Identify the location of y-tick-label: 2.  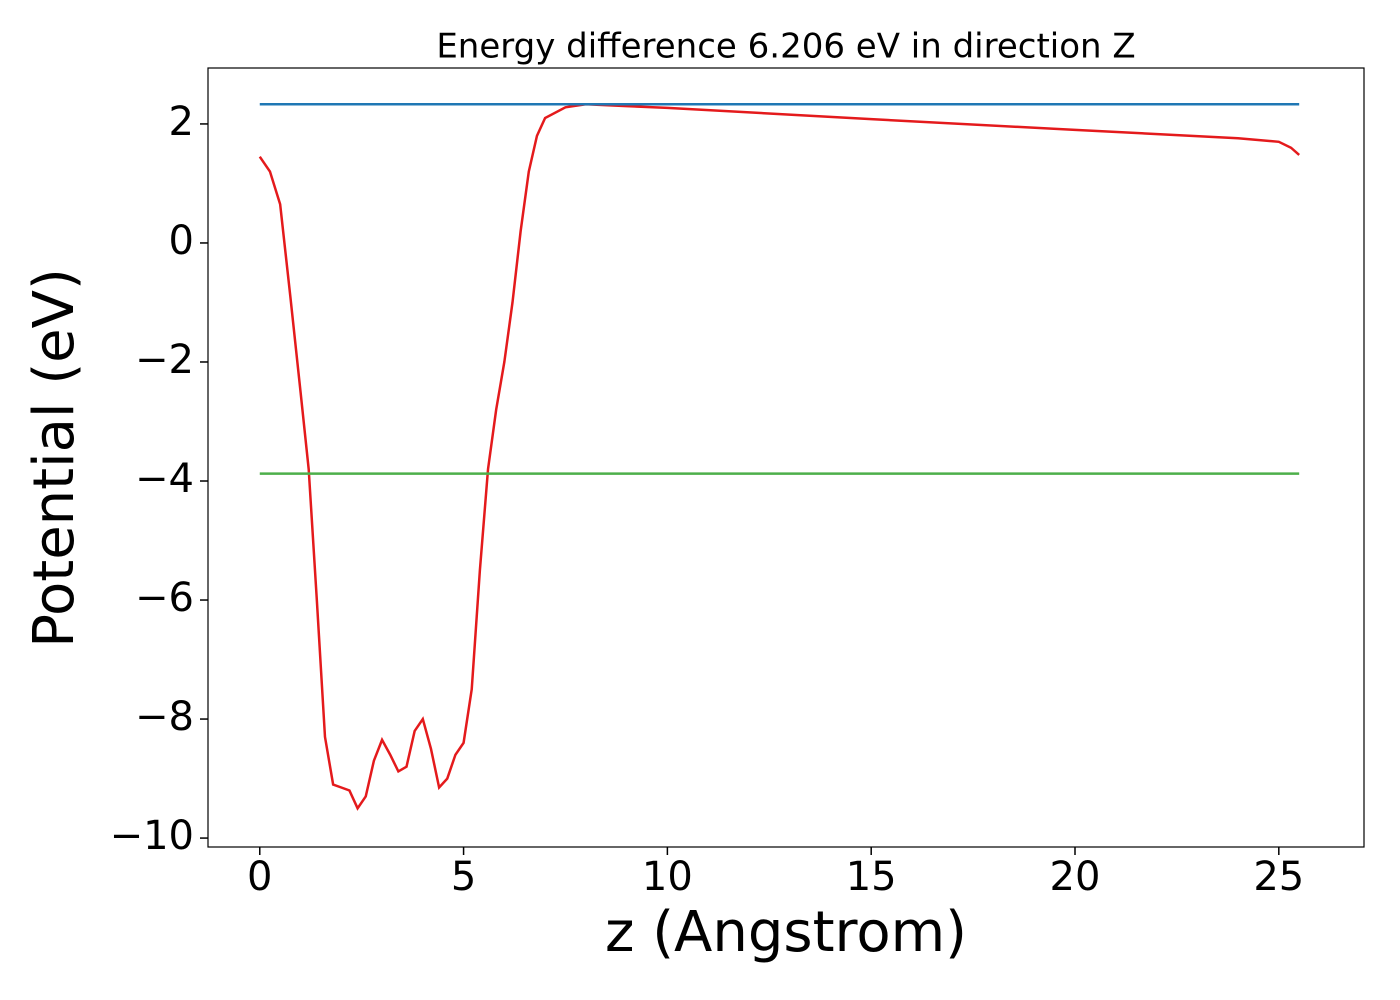
(181, 122).